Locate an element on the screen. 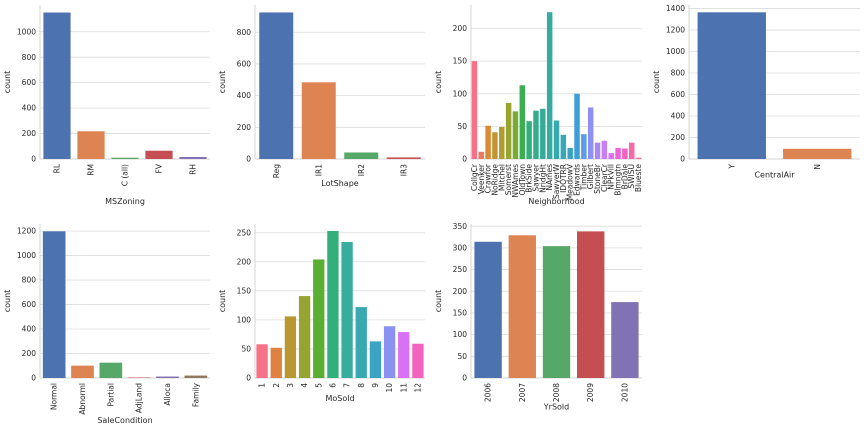 Image resolution: width=868 pixels, height=448 pixels. bar-2007 is located at coordinates (522, 306).